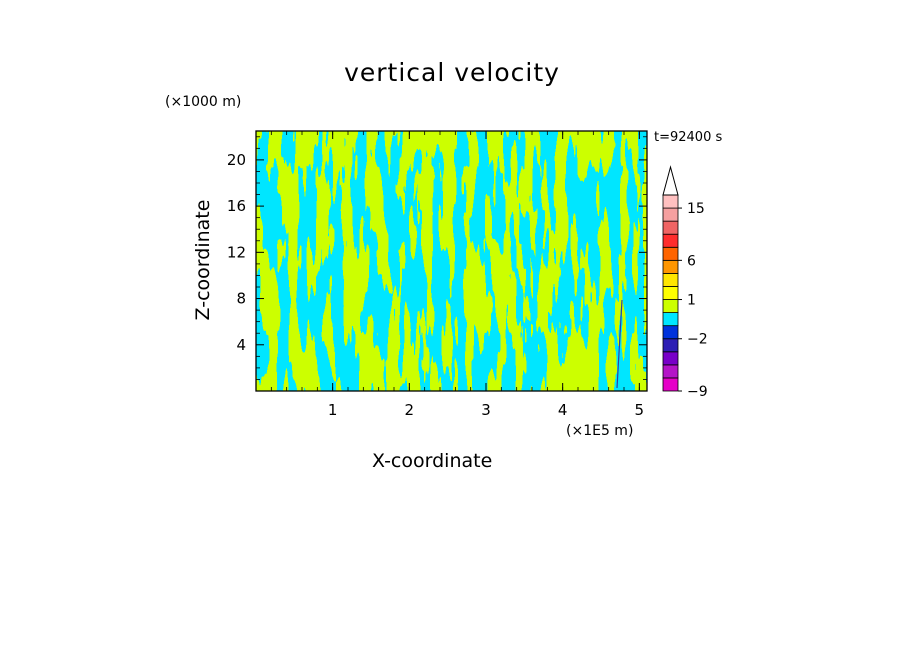 This screenshot has width=904, height=654. Describe the element at coordinates (333, 410) in the screenshot. I see `x-tick-label: 1` at that location.